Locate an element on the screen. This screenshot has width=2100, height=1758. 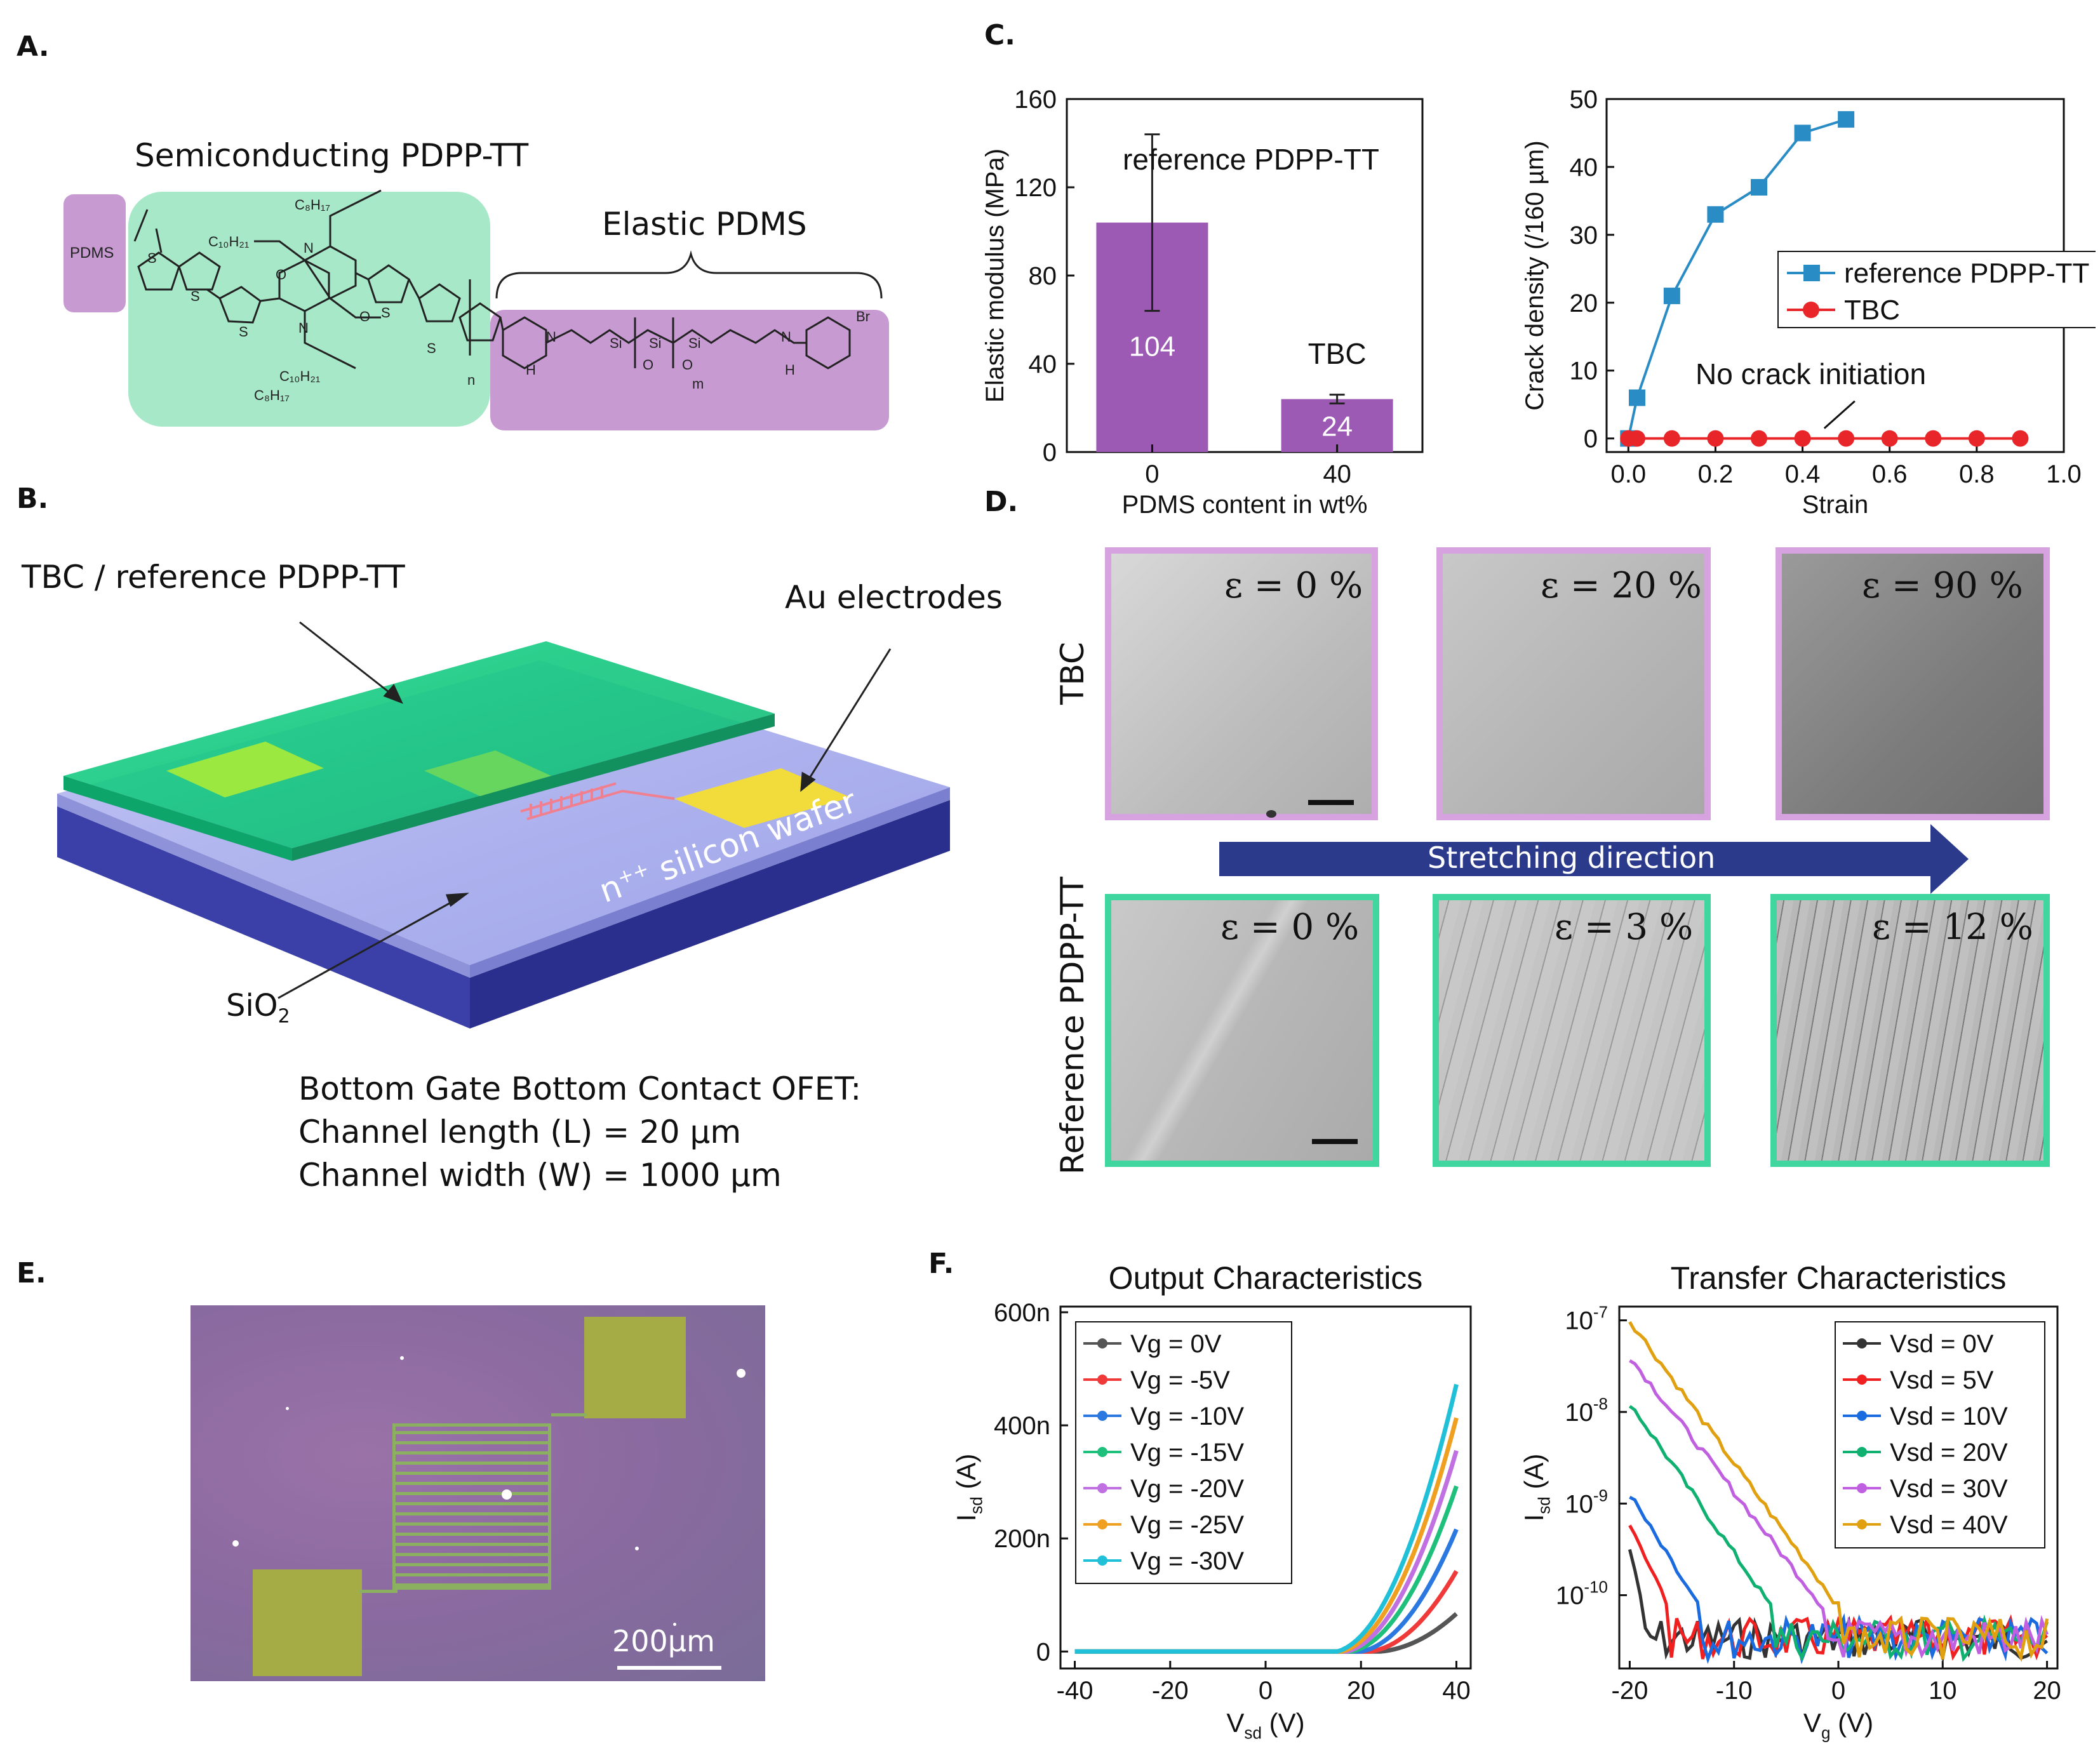
au-pad-bottom is located at coordinates (308, 1622).